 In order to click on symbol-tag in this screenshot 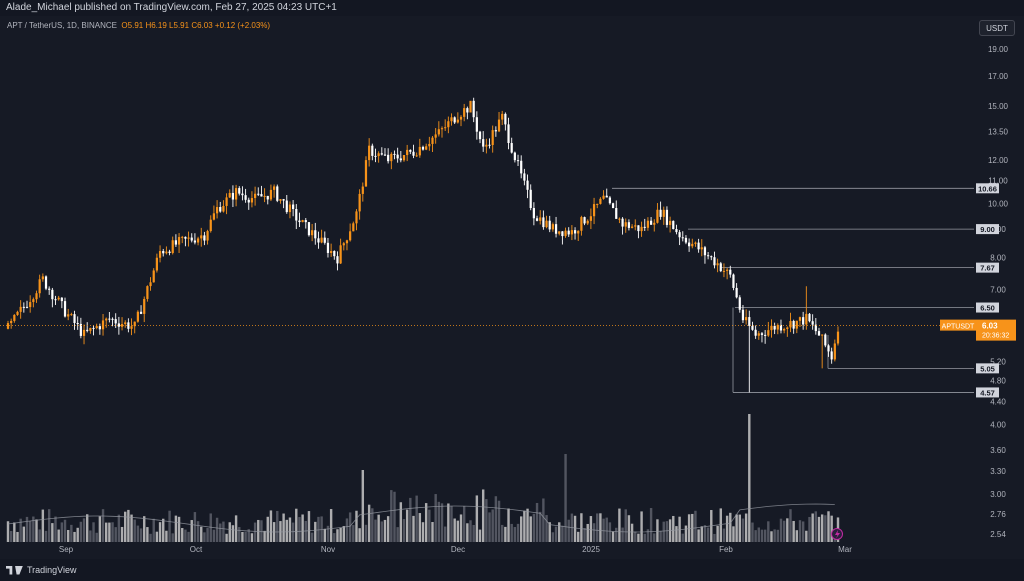, I will do `click(958, 325)`.